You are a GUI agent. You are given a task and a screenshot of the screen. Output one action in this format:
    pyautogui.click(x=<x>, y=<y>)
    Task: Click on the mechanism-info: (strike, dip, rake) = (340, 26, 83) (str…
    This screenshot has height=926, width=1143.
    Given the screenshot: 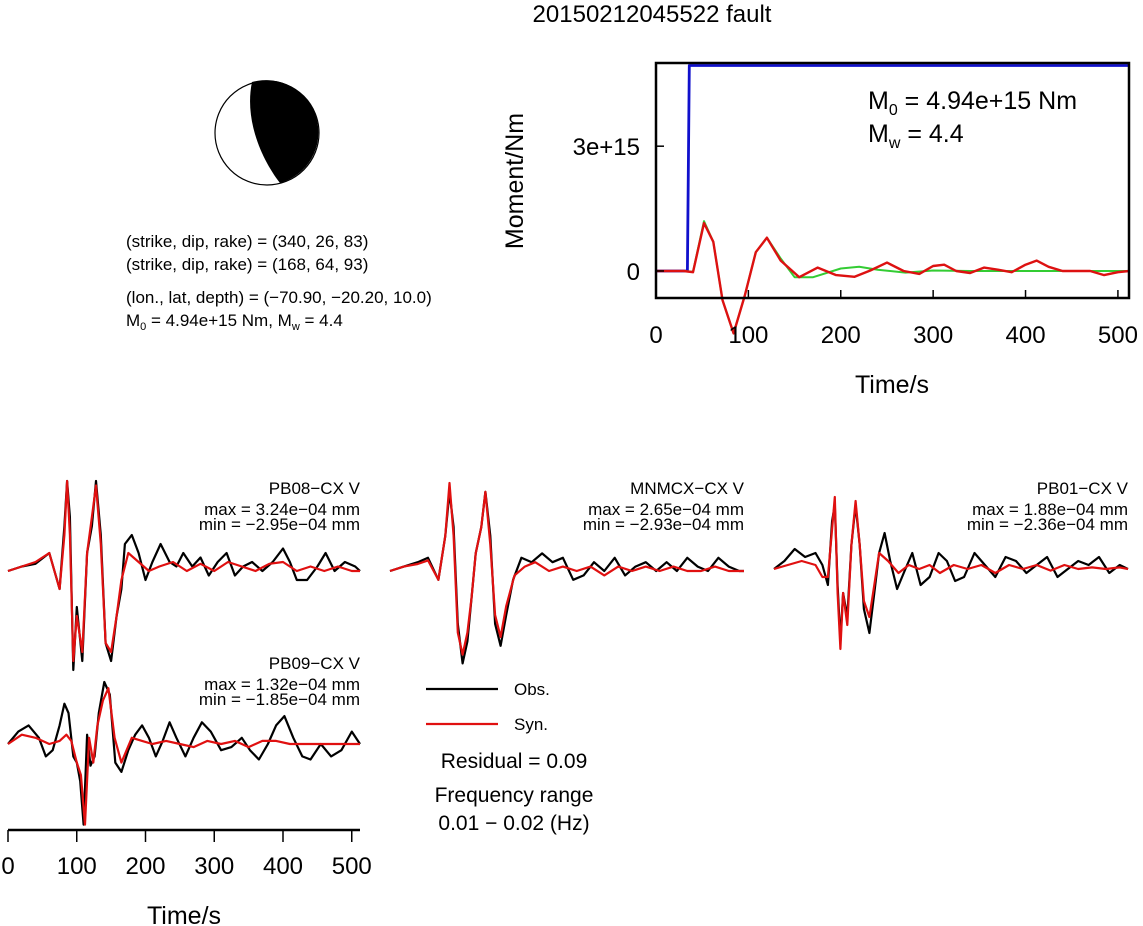 What is the action you would take?
    pyautogui.click(x=279, y=282)
    